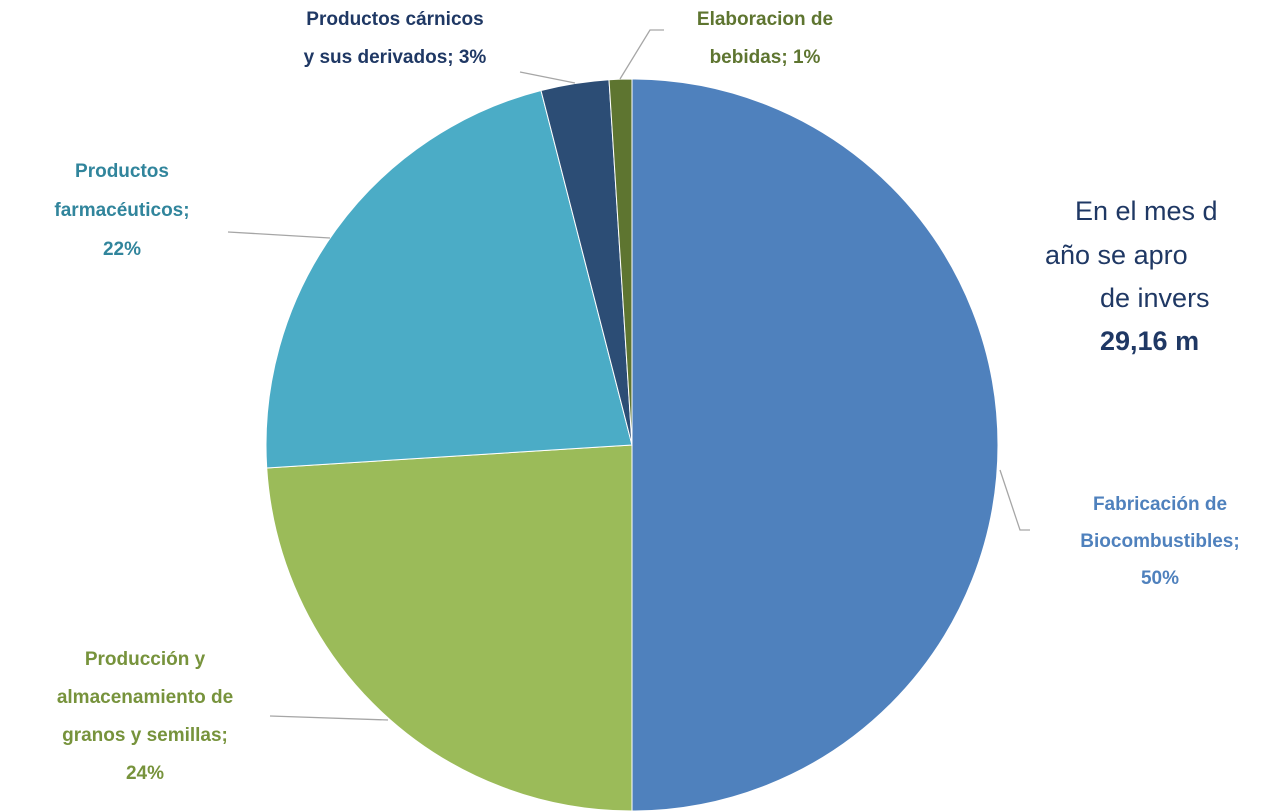  I want to click on label-line: y sus derivados; 3%, so click(395, 57).